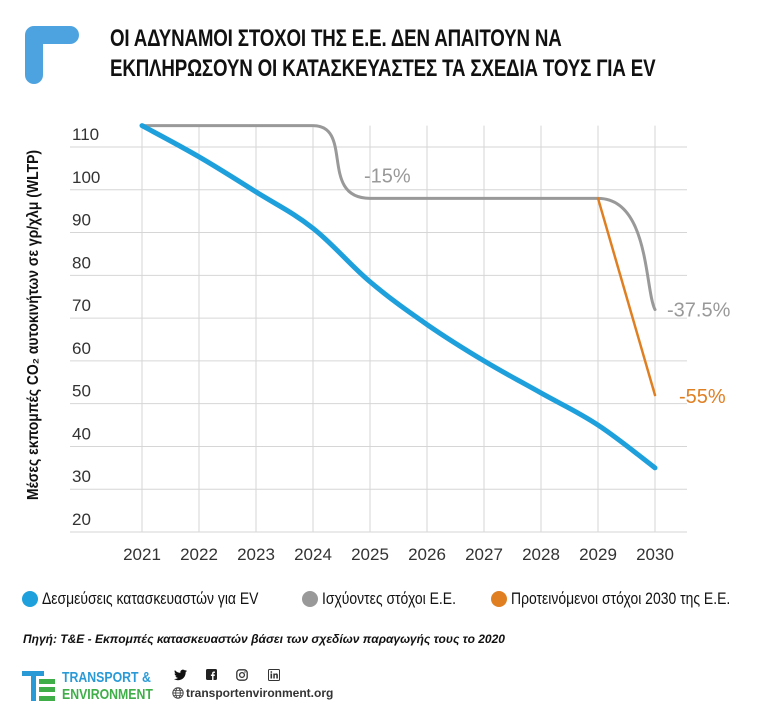 The width and height of the screenshot is (768, 725). I want to click on x-tick-label: 2028, so click(541, 554).